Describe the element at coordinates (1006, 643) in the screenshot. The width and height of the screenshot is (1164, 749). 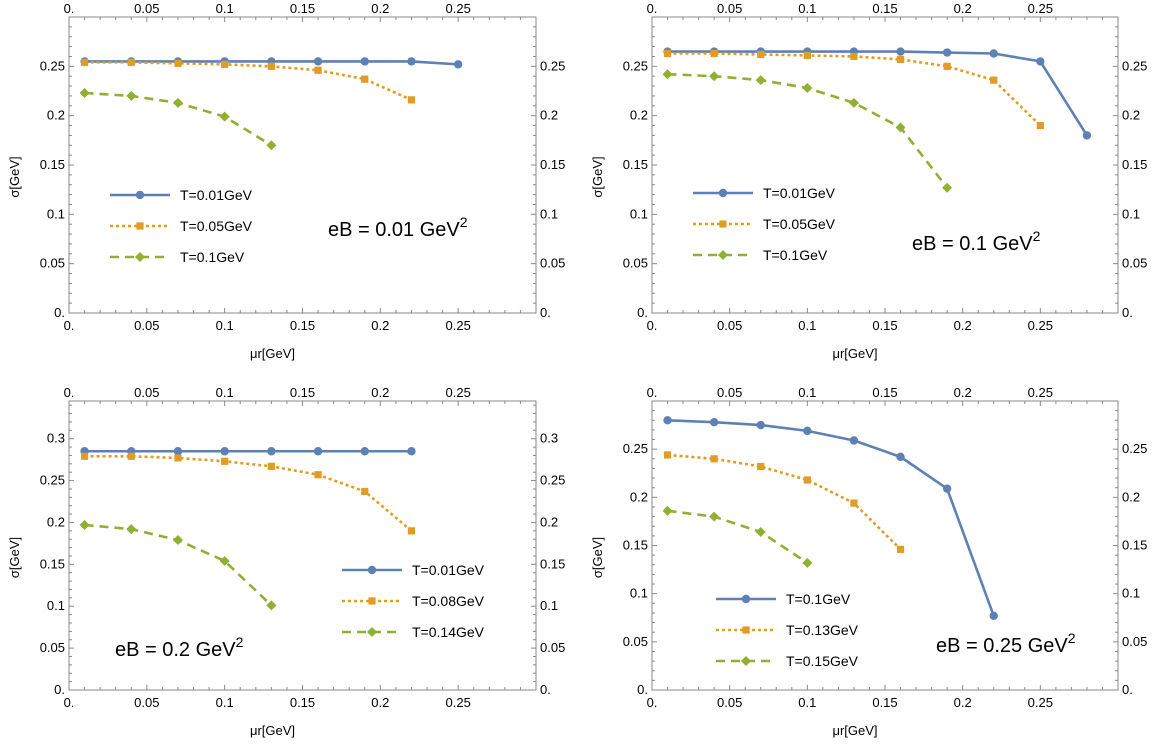
I see `eb-annotation: eB = 0.25 GeV2` at that location.